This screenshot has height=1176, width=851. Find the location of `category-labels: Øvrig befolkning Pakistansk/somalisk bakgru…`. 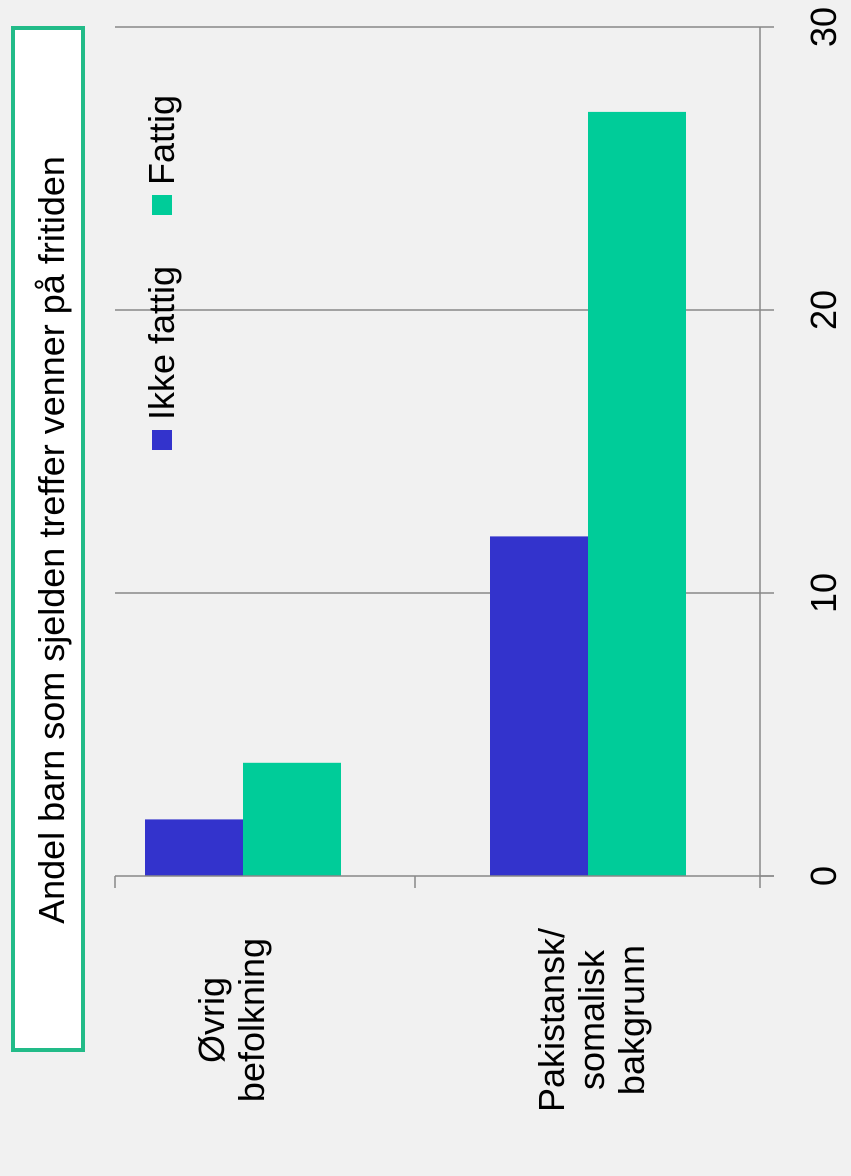

category-labels: Øvrig befolkning Pakistansk/somalisk bakgru… is located at coordinates (421, 1020).